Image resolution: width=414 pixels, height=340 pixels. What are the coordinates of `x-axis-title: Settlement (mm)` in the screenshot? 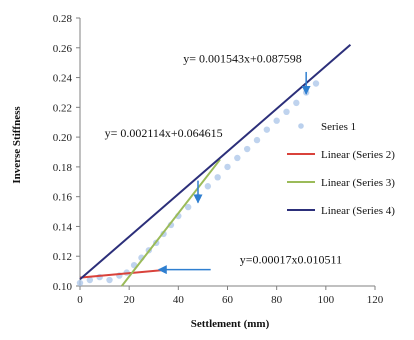 It's located at (230, 324).